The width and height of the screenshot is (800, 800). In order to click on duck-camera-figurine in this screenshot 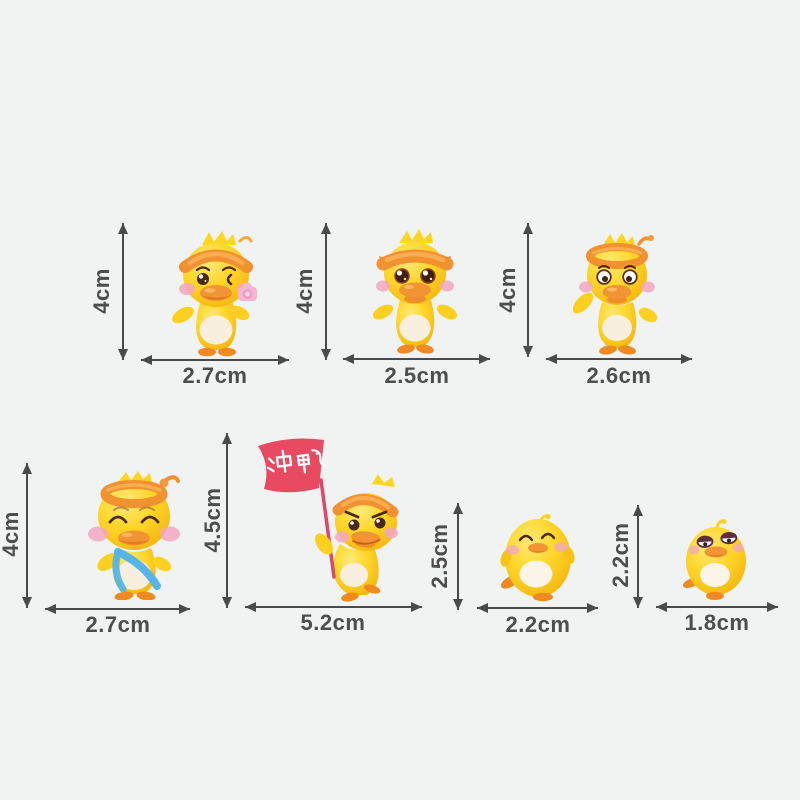, I will do `click(214, 294)`.